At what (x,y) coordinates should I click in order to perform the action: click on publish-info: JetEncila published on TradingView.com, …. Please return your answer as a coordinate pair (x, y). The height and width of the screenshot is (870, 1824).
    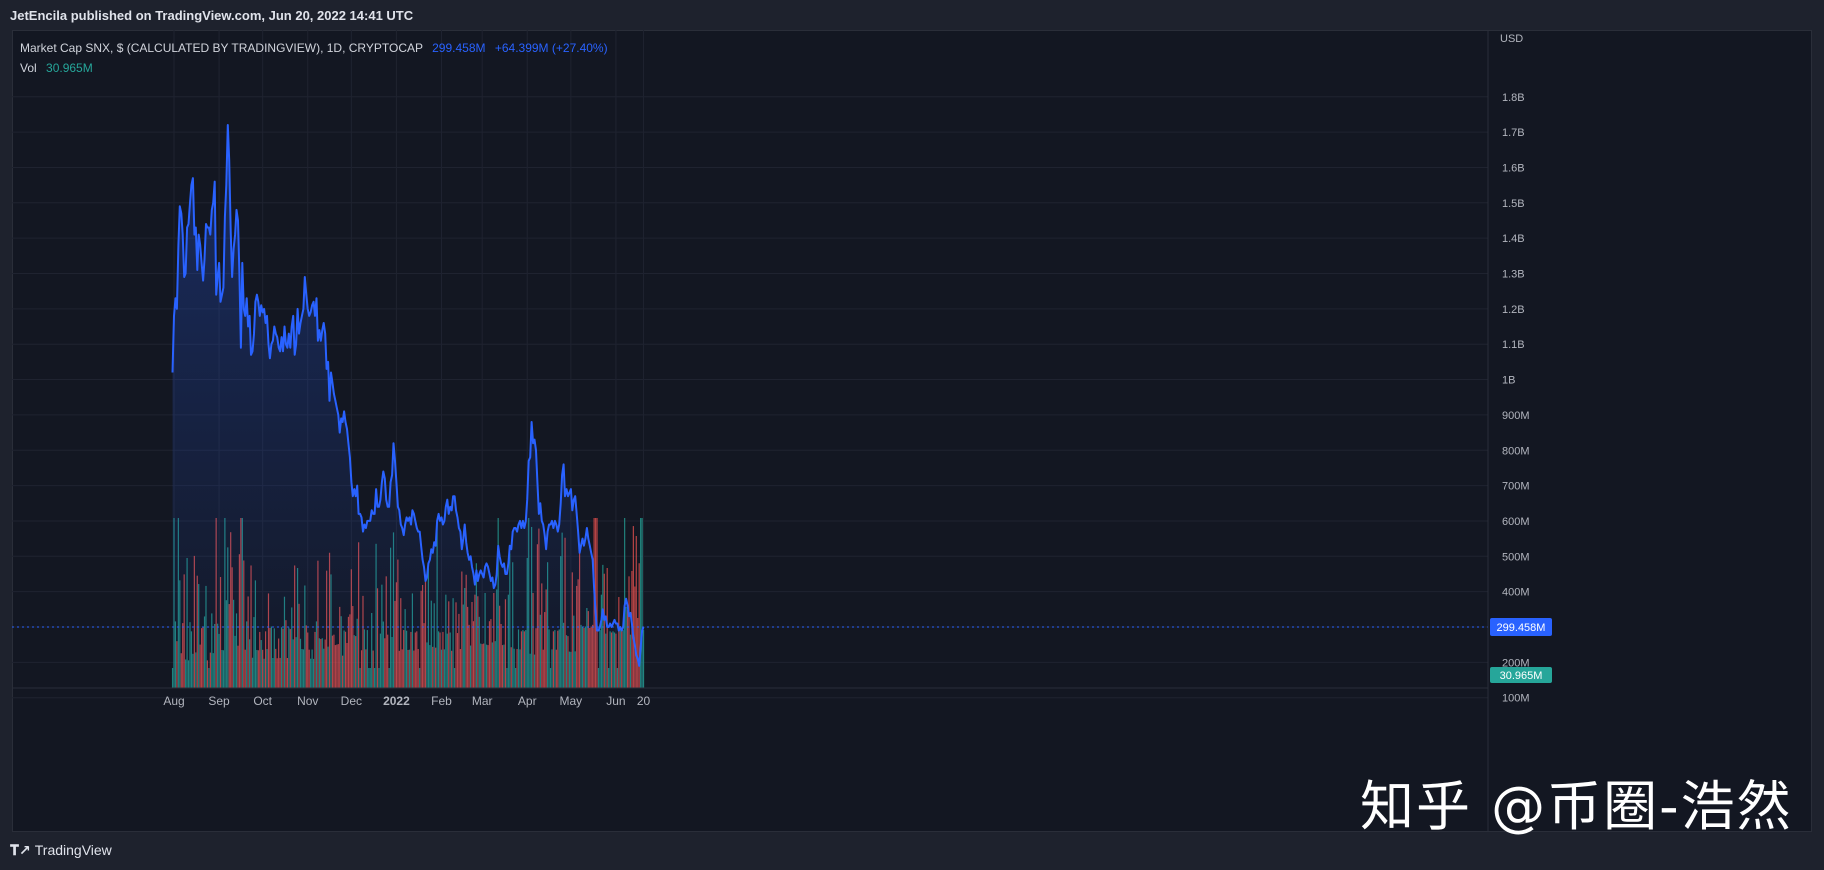
    Looking at the image, I should click on (212, 15).